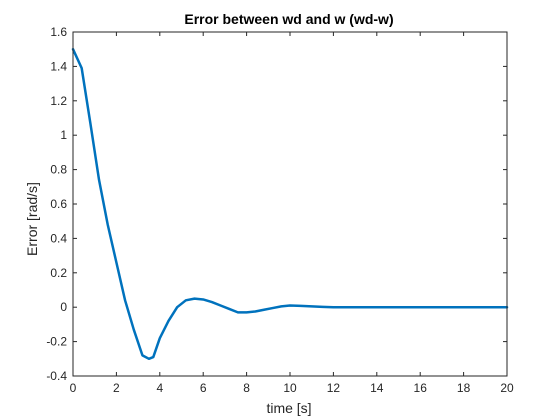 The width and height of the screenshot is (560, 420). I want to click on y-tick-label: 1, so click(63, 135).